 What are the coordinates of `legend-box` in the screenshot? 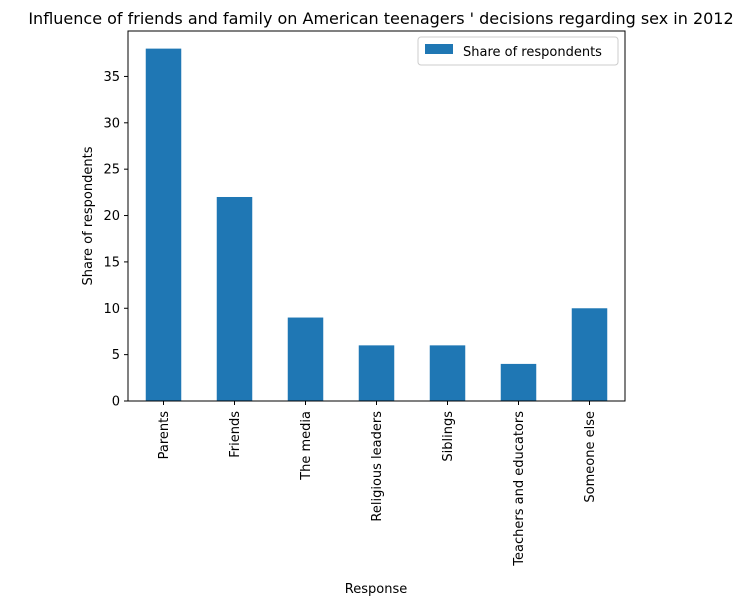 It's located at (518, 51).